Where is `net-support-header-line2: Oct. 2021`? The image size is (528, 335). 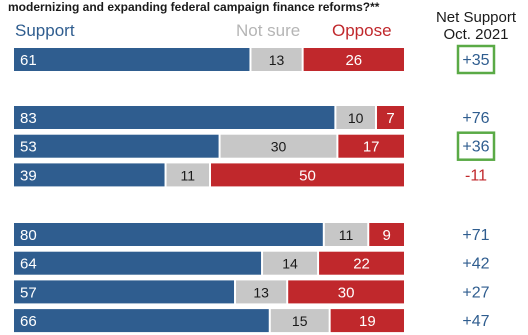
net-support-header-line2: Oct. 2021 is located at coordinates (476, 34).